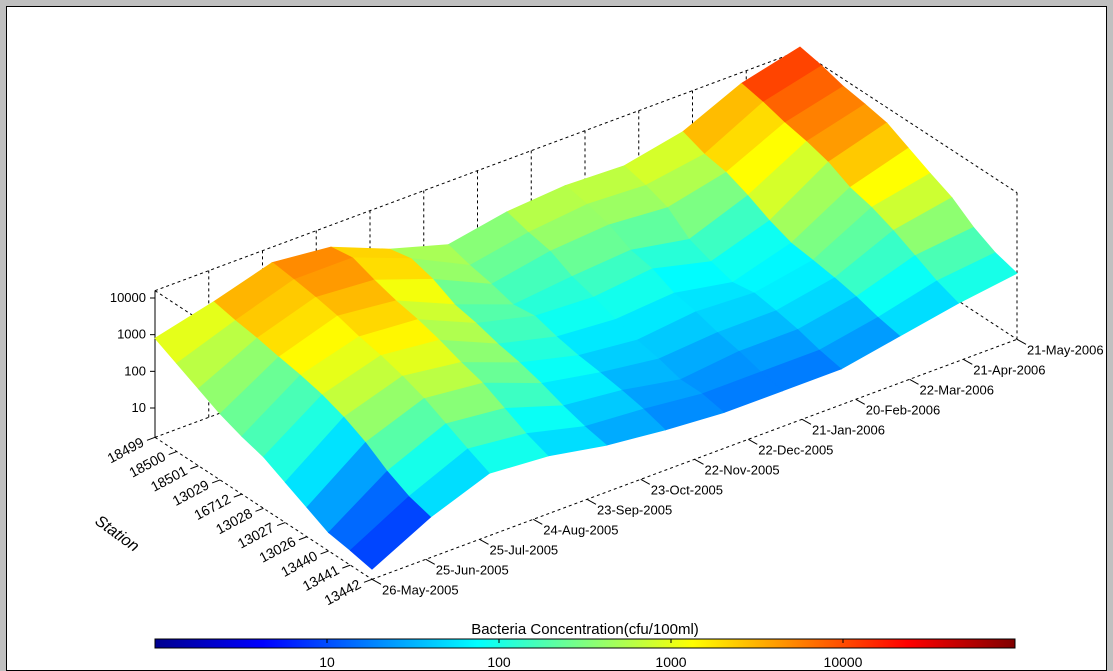 Image resolution: width=1113 pixels, height=671 pixels. What do you see at coordinates (499, 662) in the screenshot?
I see `colorbar-tick-label: 100` at bounding box center [499, 662].